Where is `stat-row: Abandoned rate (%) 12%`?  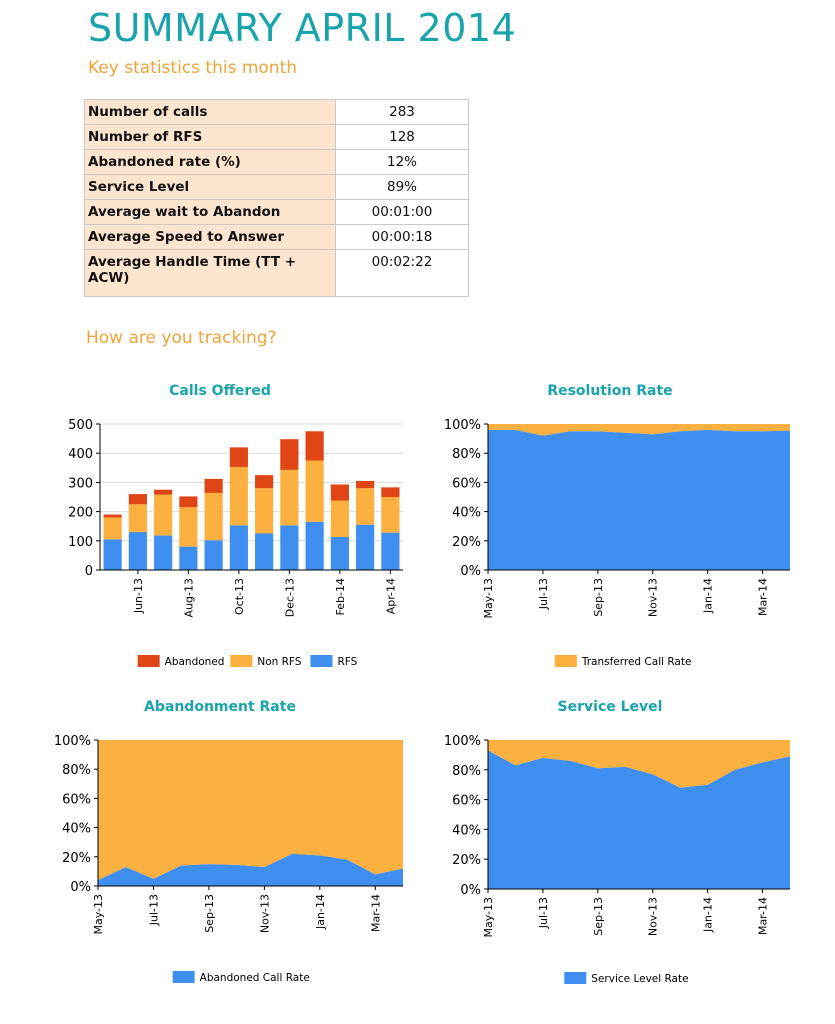 stat-row: Abandoned rate (%) 12% is located at coordinates (276, 162).